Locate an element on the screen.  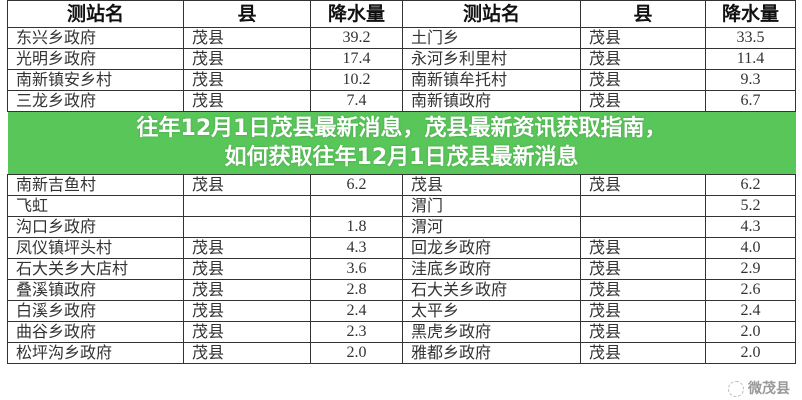
station-name-cell: 太平乡 is located at coordinates (491, 311).